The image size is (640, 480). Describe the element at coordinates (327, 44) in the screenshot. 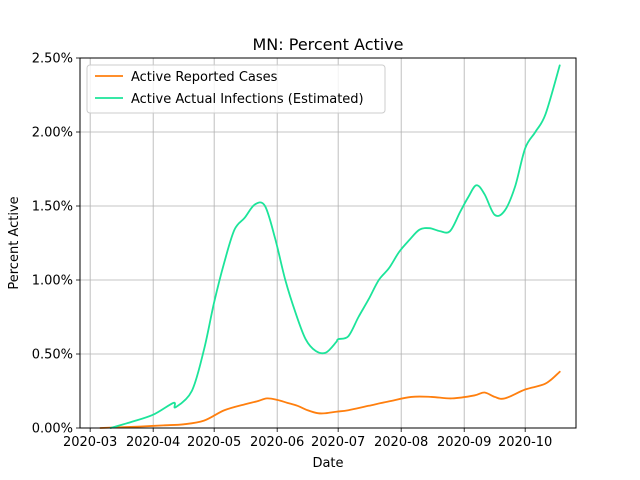

I see `chart-title: MN: Percent Active` at that location.